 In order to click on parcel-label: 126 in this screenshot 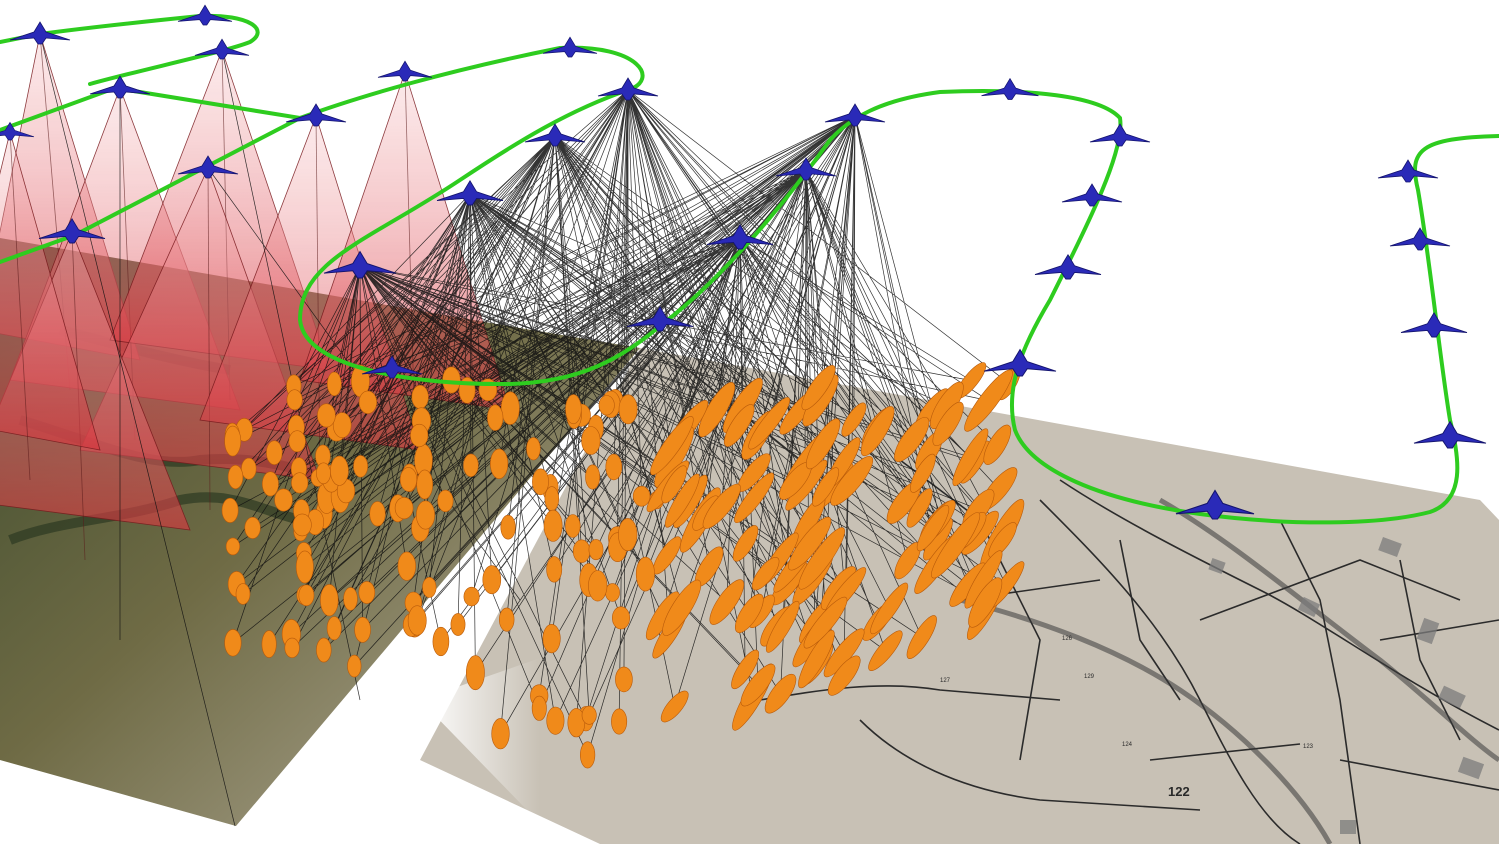, I will do `click(1067, 639)`.